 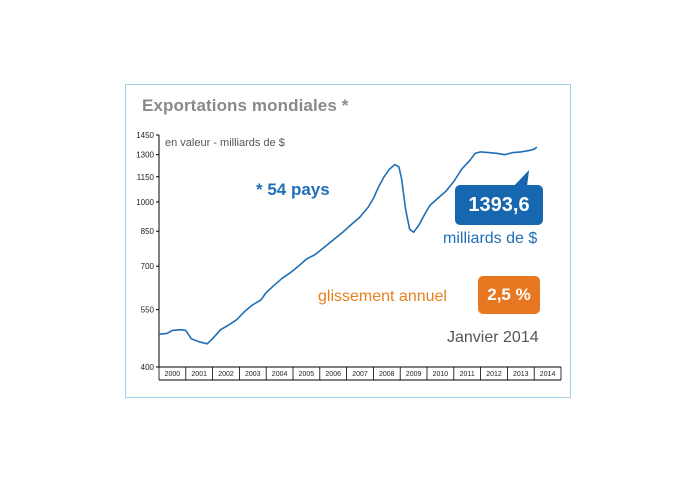 What do you see at coordinates (387, 374) in the screenshot?
I see `x-tick-label: 2008` at bounding box center [387, 374].